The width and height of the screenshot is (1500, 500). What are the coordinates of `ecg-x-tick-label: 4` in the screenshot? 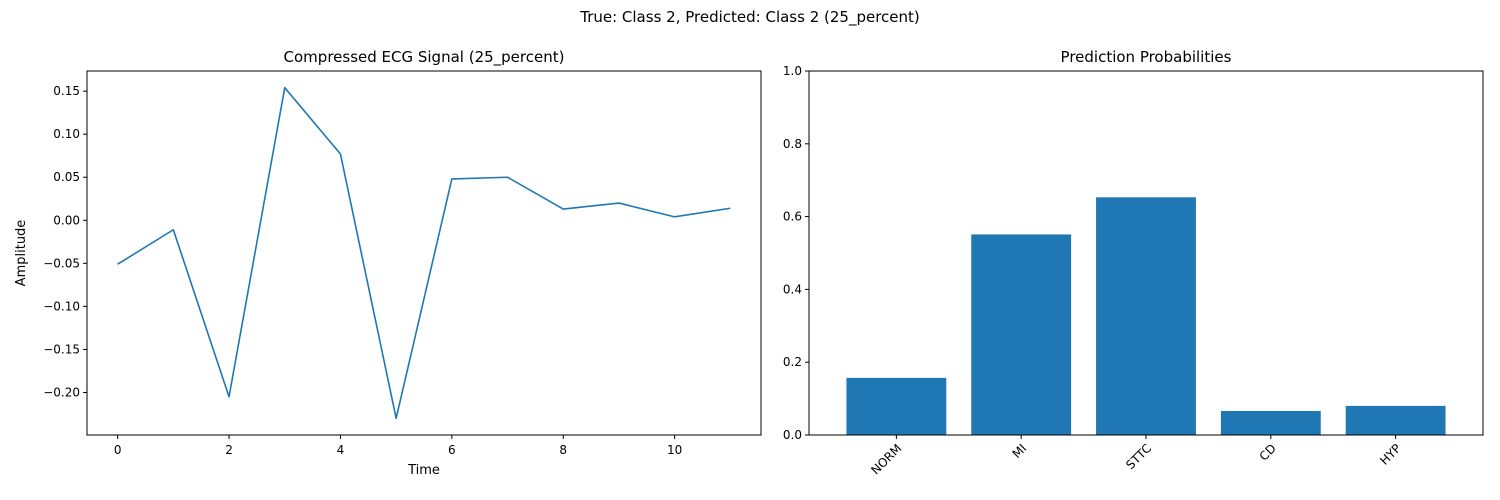 It's located at (341, 450).